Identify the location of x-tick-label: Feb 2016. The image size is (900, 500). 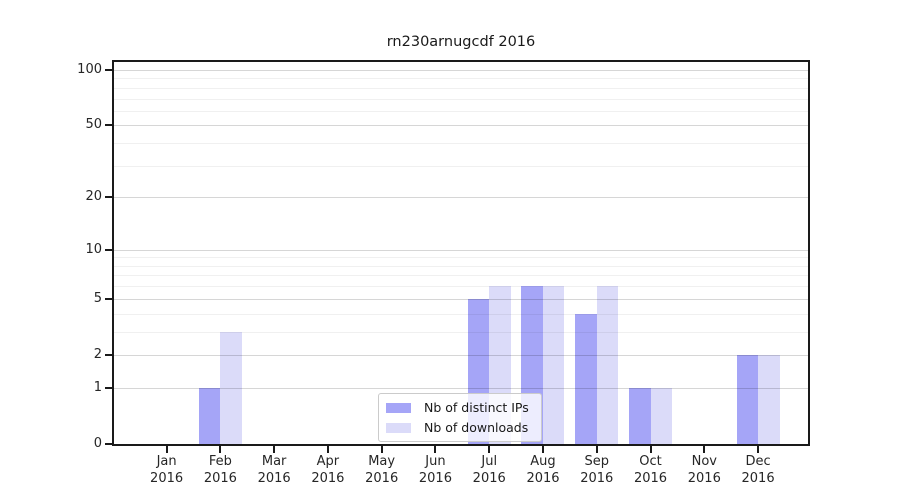
(220, 470).